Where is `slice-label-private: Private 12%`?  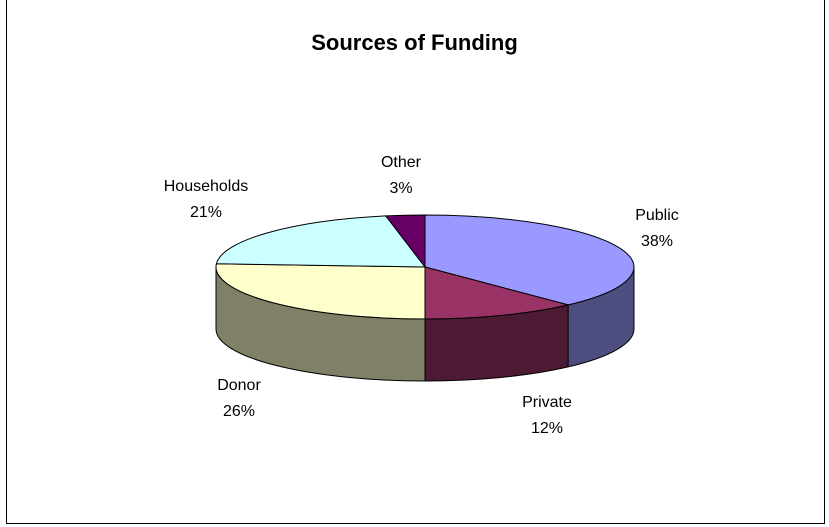
slice-label-private: Private 12% is located at coordinates (547, 415).